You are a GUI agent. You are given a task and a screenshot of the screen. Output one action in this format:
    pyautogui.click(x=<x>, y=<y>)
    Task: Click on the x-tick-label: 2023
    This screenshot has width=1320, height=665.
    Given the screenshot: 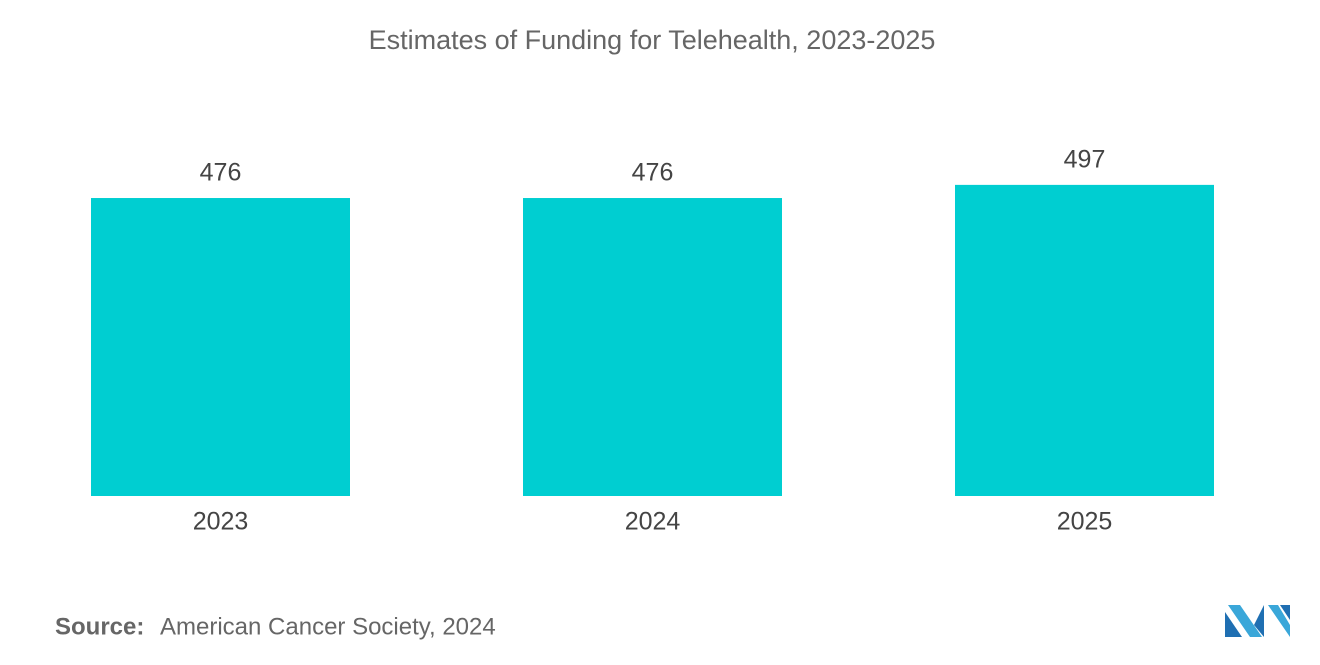 What is the action you would take?
    pyautogui.click(x=221, y=522)
    